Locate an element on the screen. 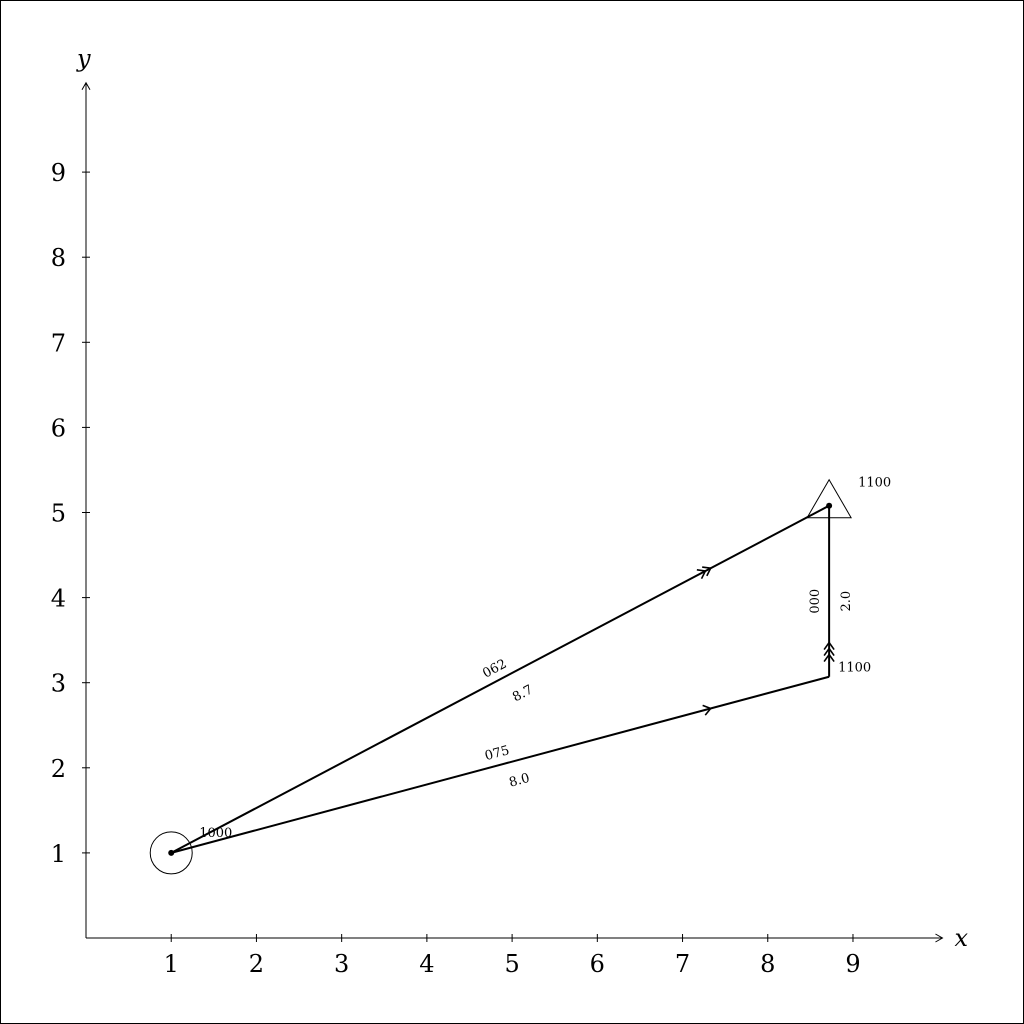 This screenshot has width=1024, height=1024. y-tick-label: 3 is located at coordinates (58, 684).